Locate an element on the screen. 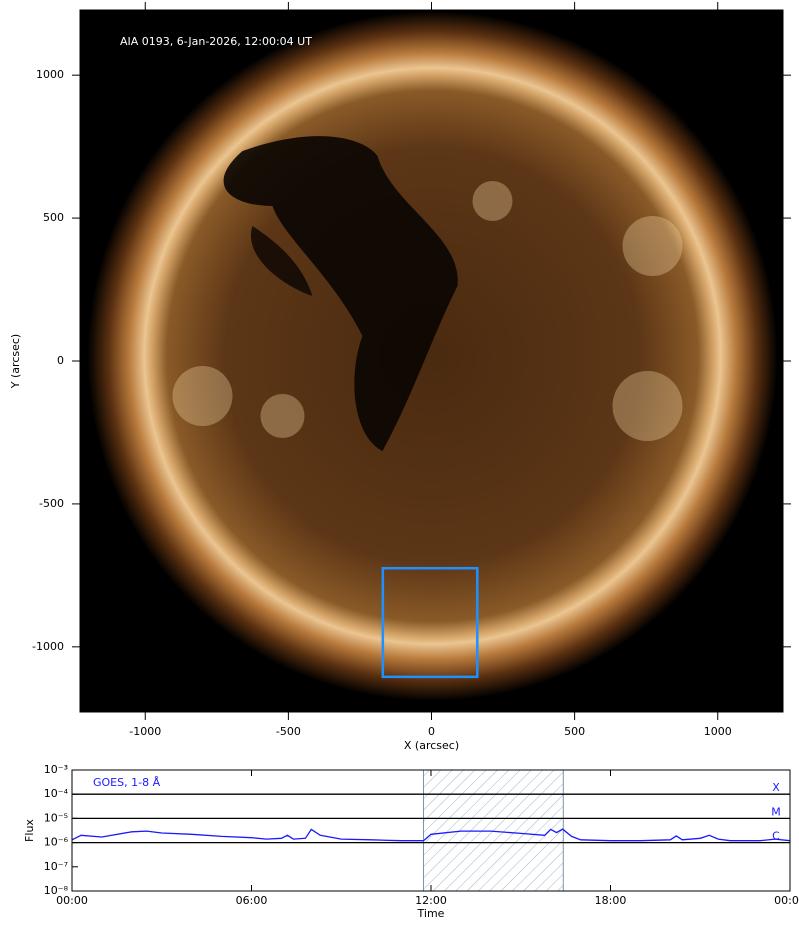 This screenshot has height=939, width=799. flare-level-label: X is located at coordinates (776, 787).